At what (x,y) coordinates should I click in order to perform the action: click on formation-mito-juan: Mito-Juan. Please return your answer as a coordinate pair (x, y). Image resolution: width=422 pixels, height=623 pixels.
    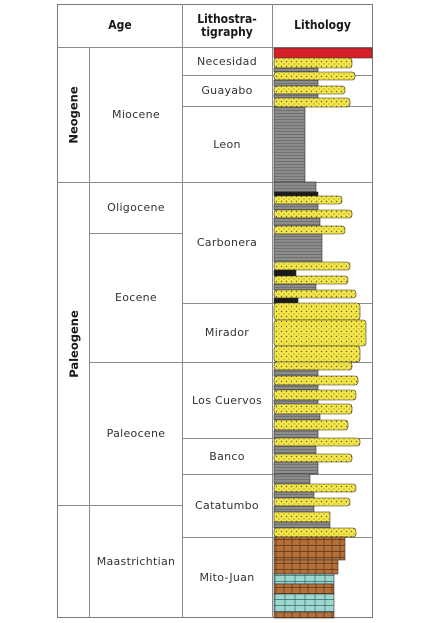
    Looking at the image, I should click on (227, 577).